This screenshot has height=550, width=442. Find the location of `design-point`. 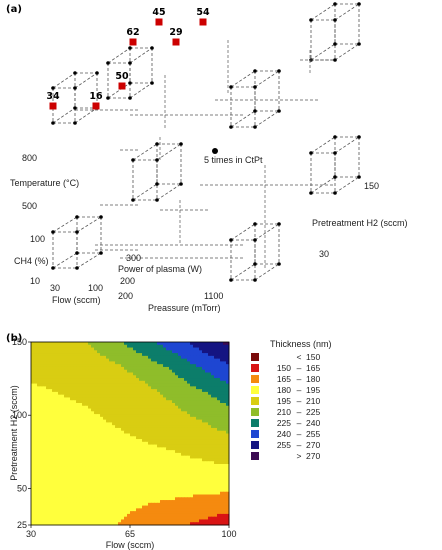

design-point is located at coordinates (231, 280).